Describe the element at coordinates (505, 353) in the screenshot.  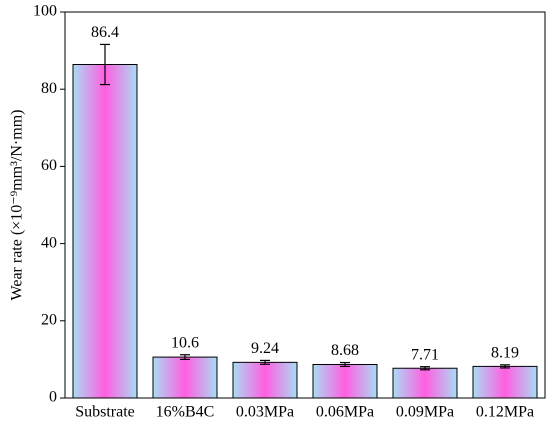
I see `value-label: 8.19` at that location.